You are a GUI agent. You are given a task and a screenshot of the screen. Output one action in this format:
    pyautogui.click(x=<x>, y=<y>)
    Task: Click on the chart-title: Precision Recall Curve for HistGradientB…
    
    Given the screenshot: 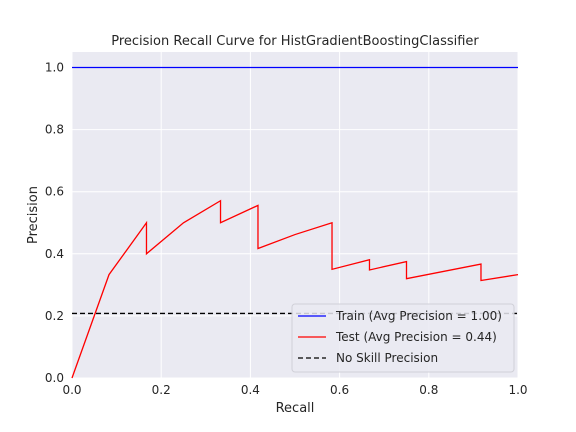 What is the action you would take?
    pyautogui.click(x=295, y=41)
    